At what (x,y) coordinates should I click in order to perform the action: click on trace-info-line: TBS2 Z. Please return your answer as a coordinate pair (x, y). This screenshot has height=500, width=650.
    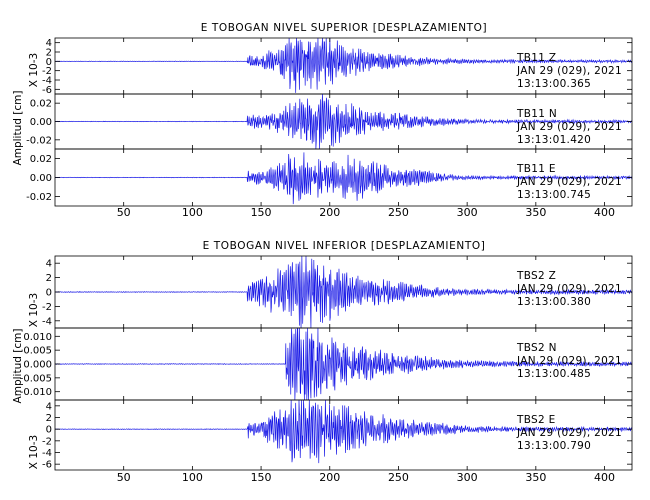
    Looking at the image, I should click on (536, 276).